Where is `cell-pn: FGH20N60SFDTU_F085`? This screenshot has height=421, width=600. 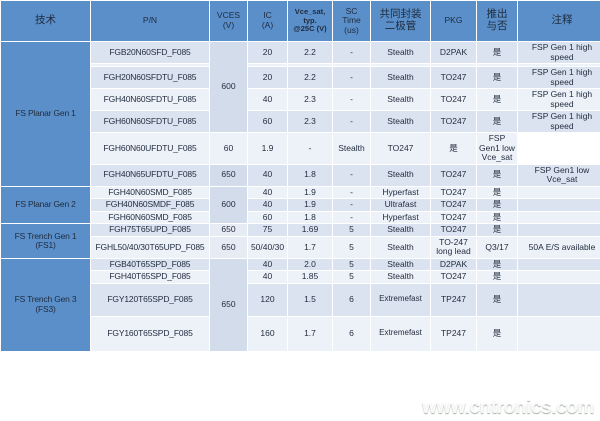
cell-pn: FGH20N60SFDTU_F085 is located at coordinates (150, 78).